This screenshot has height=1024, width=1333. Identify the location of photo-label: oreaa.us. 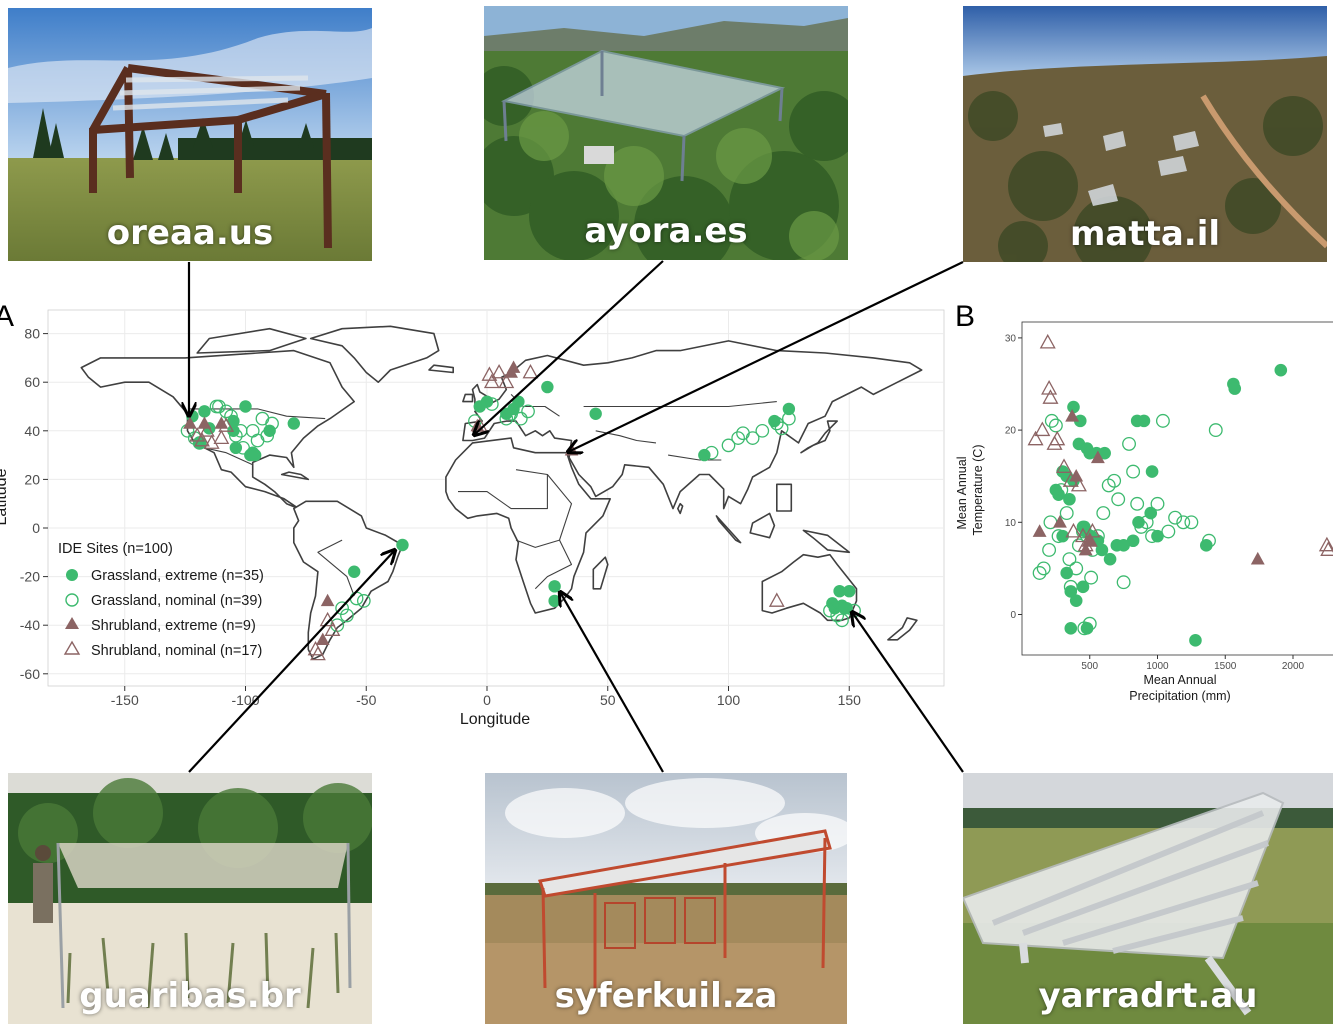
(190, 233).